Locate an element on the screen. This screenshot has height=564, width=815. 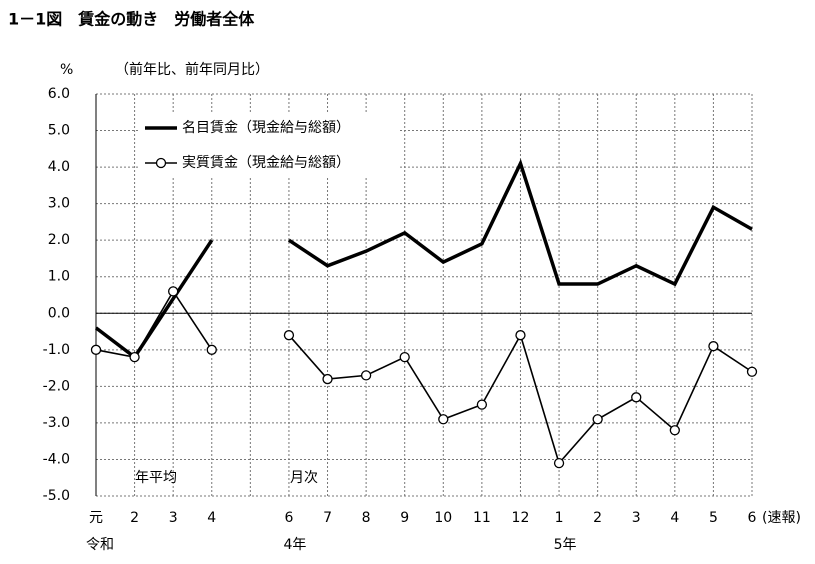
y-tick-label: 1.0 is located at coordinates (59, 277).